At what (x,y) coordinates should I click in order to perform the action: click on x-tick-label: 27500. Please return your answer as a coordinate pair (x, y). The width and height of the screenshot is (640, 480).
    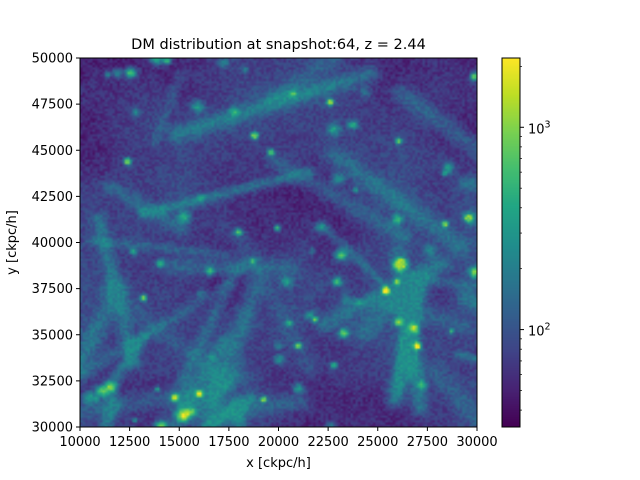
    Looking at the image, I should click on (427, 442).